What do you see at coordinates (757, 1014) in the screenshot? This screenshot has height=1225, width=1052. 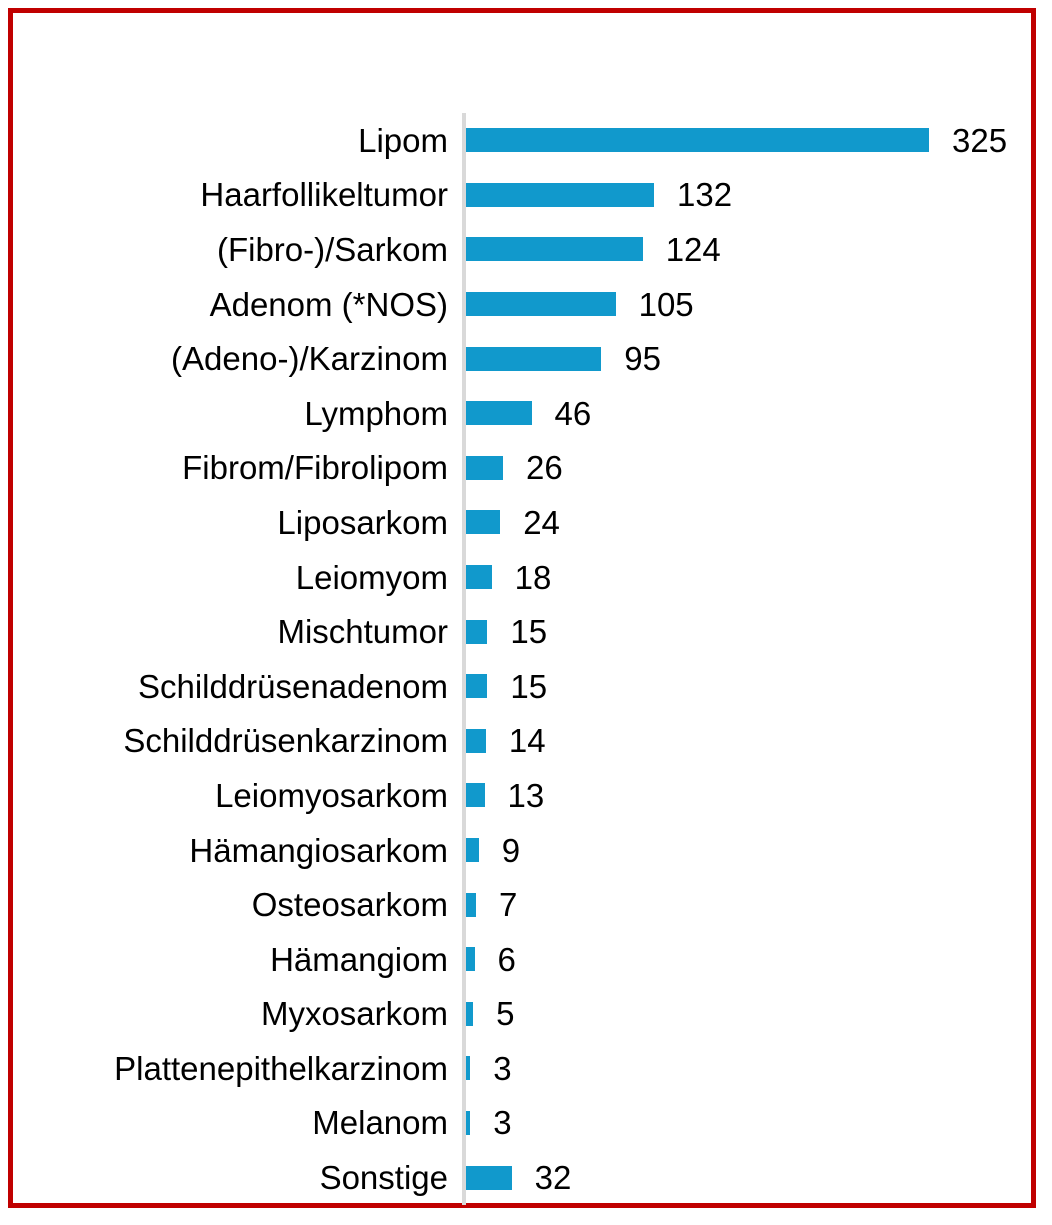 I see `bar-area: 5` at bounding box center [757, 1014].